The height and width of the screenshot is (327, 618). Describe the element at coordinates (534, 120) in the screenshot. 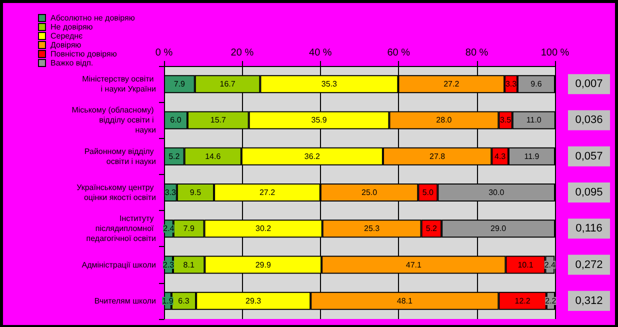

I see `data-label: 11.0` at that location.